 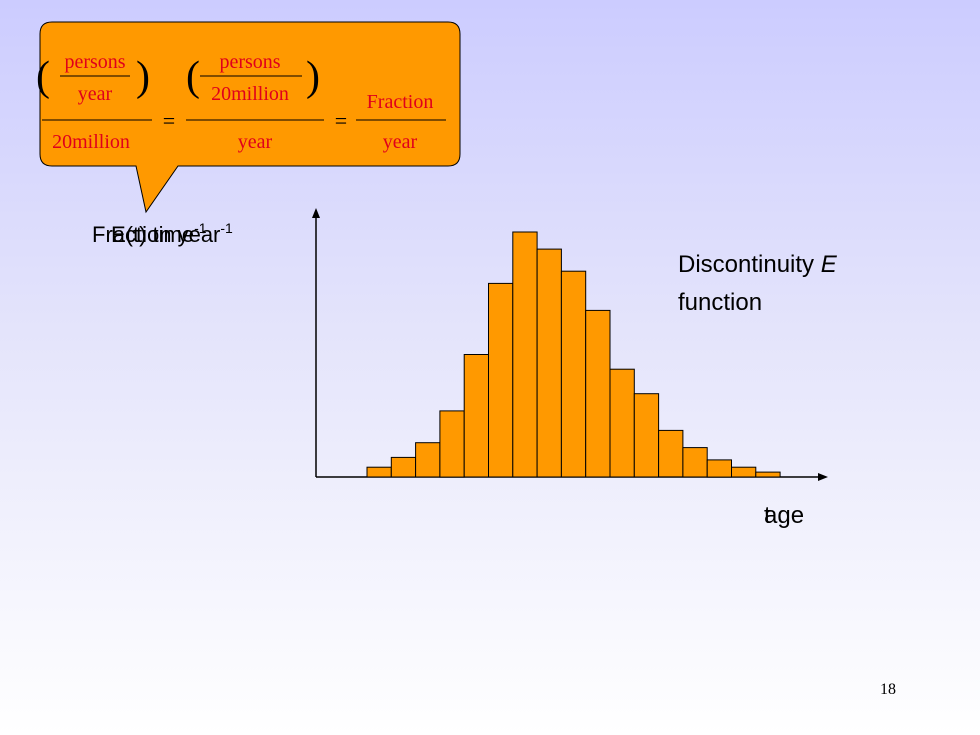 I want to click on y-axis-label-et-exp: -1, so click(x=200, y=228).